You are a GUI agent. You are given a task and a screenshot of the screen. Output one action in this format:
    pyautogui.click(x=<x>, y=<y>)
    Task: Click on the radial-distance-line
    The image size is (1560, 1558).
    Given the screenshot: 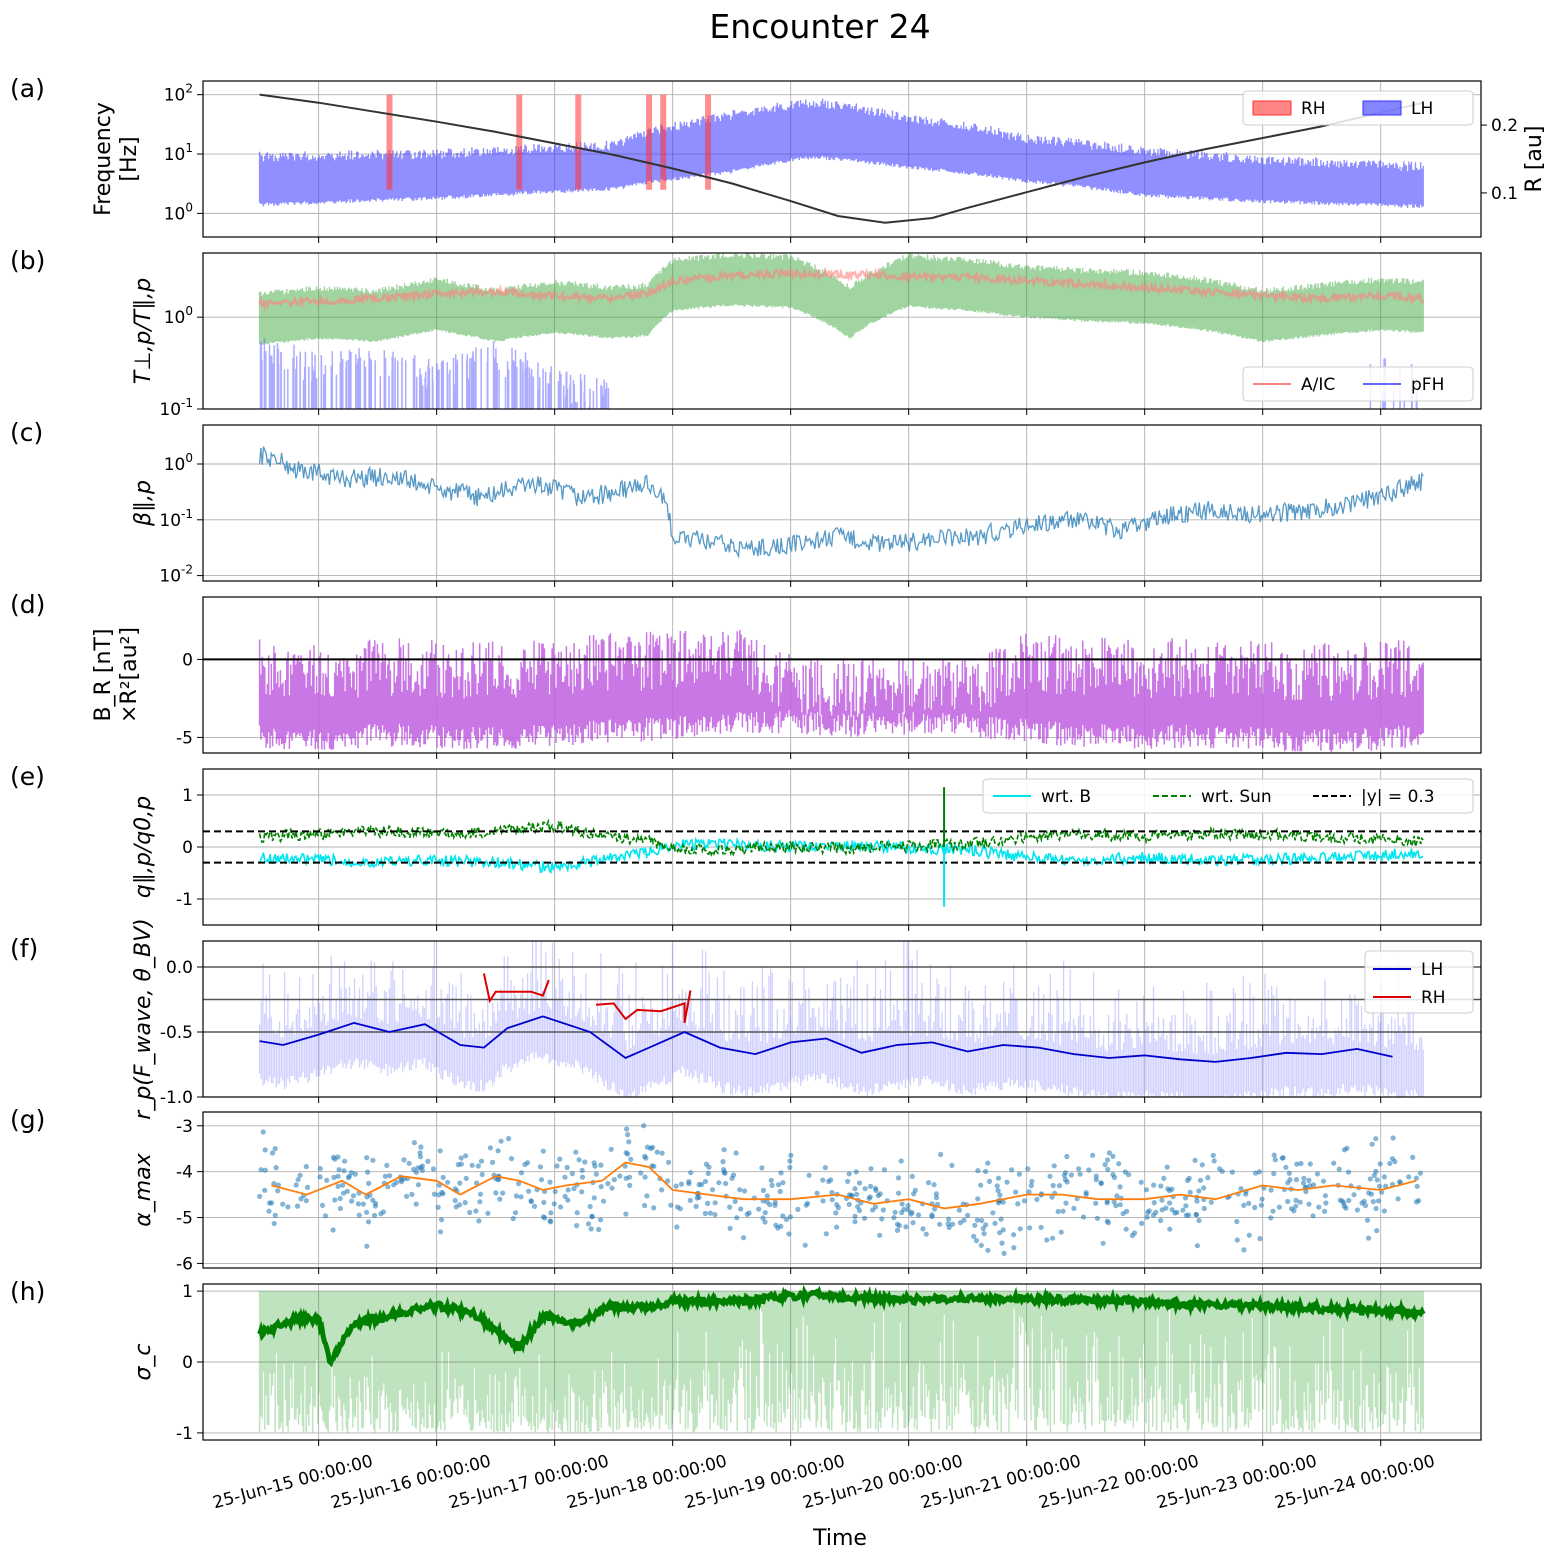 What is the action you would take?
    pyautogui.click(x=841, y=158)
    